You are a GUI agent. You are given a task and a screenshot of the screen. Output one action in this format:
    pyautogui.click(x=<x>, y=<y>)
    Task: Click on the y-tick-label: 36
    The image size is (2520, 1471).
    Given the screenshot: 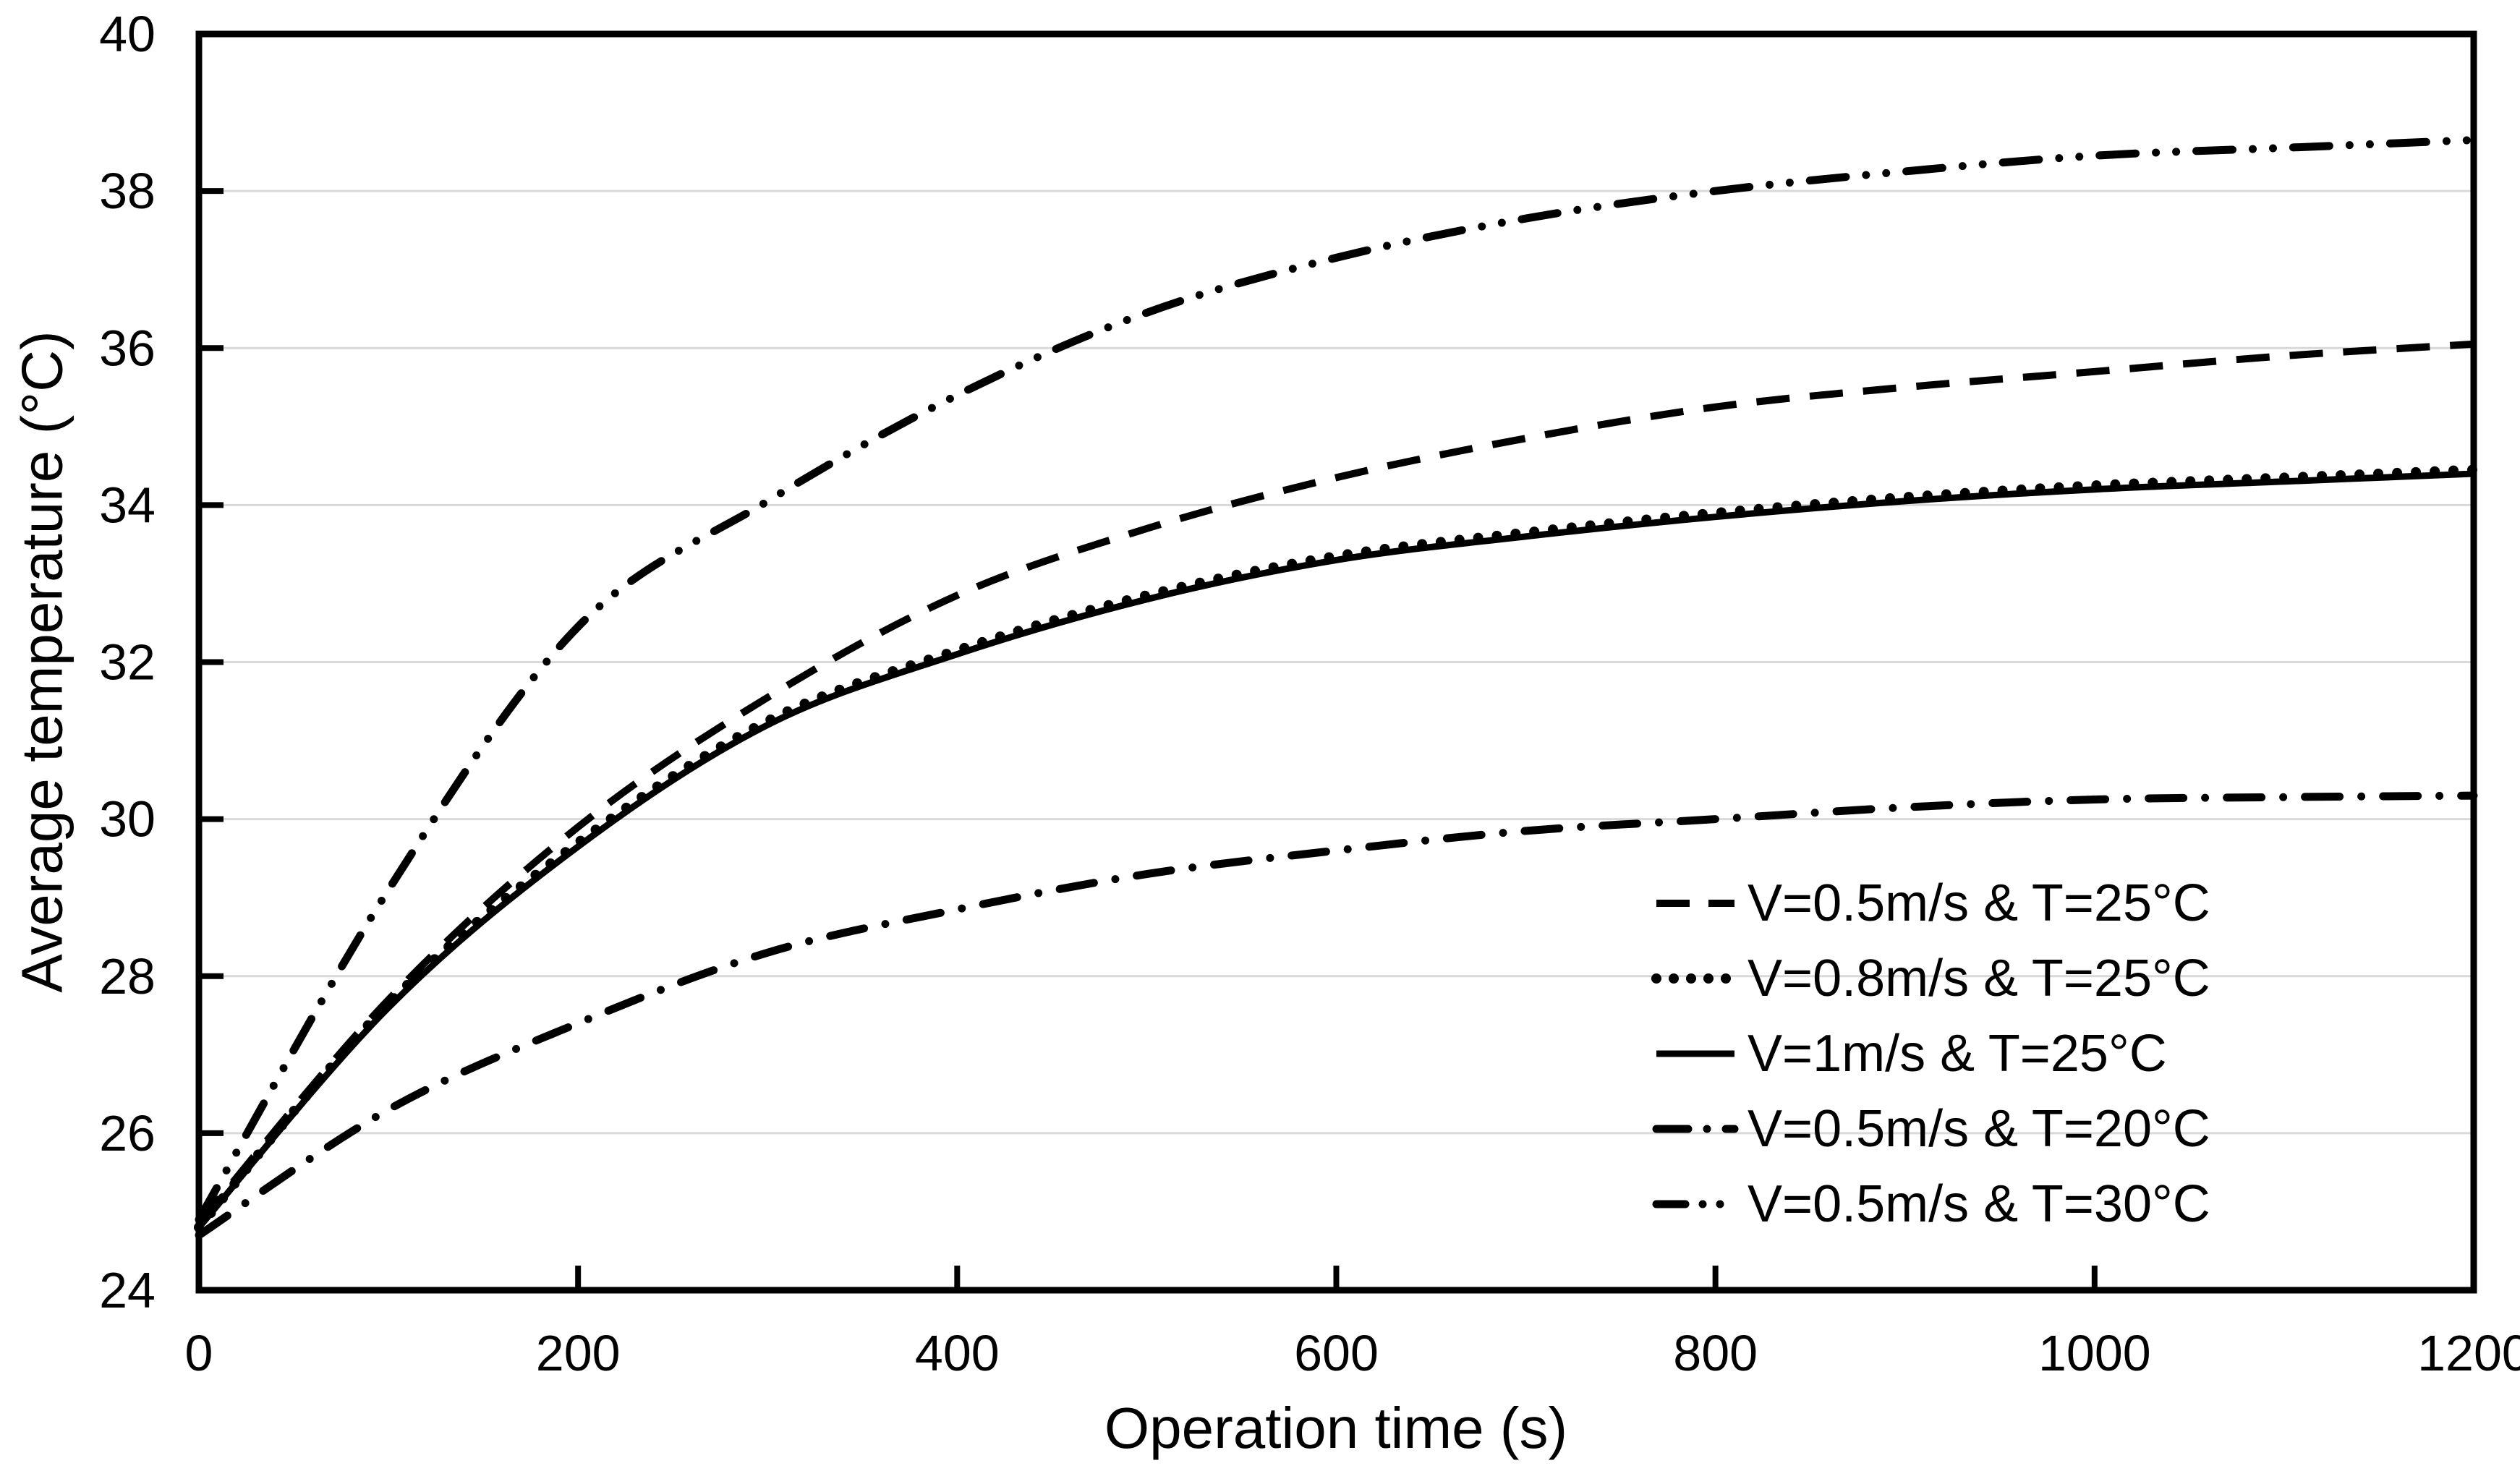 What is the action you would take?
    pyautogui.click(x=127, y=348)
    